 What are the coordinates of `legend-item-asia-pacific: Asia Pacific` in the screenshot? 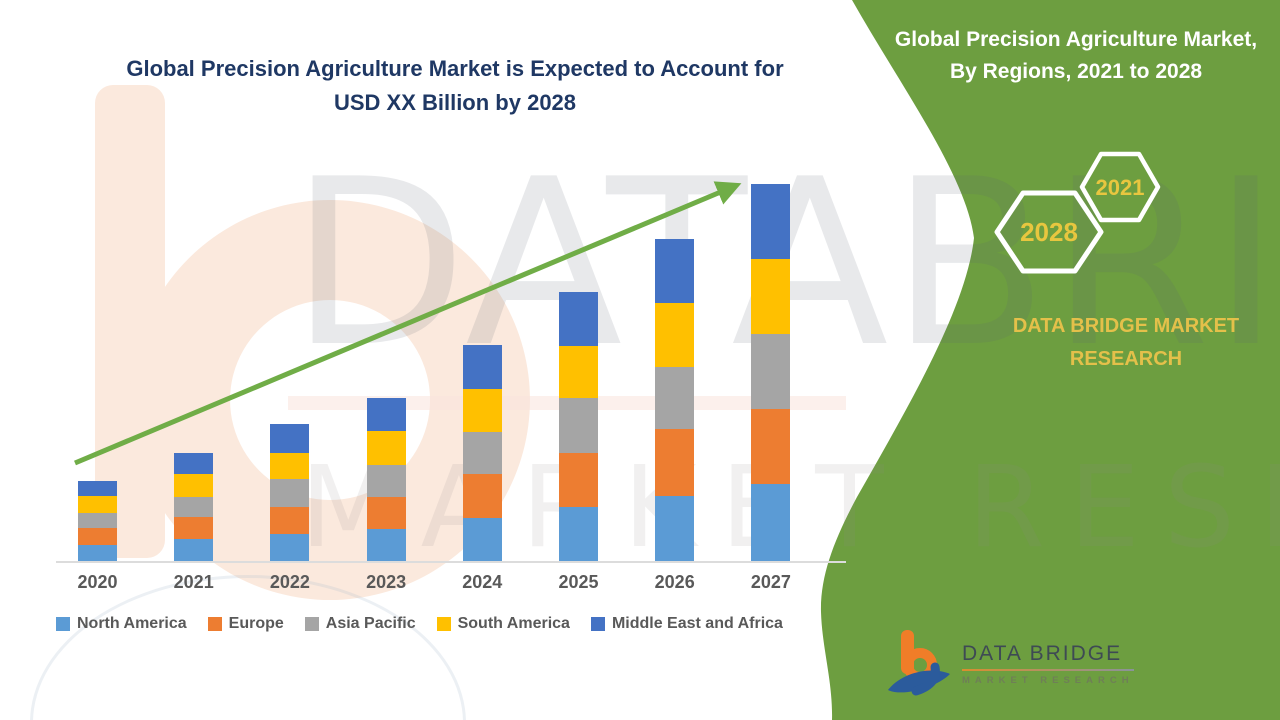 It's located at (360, 624).